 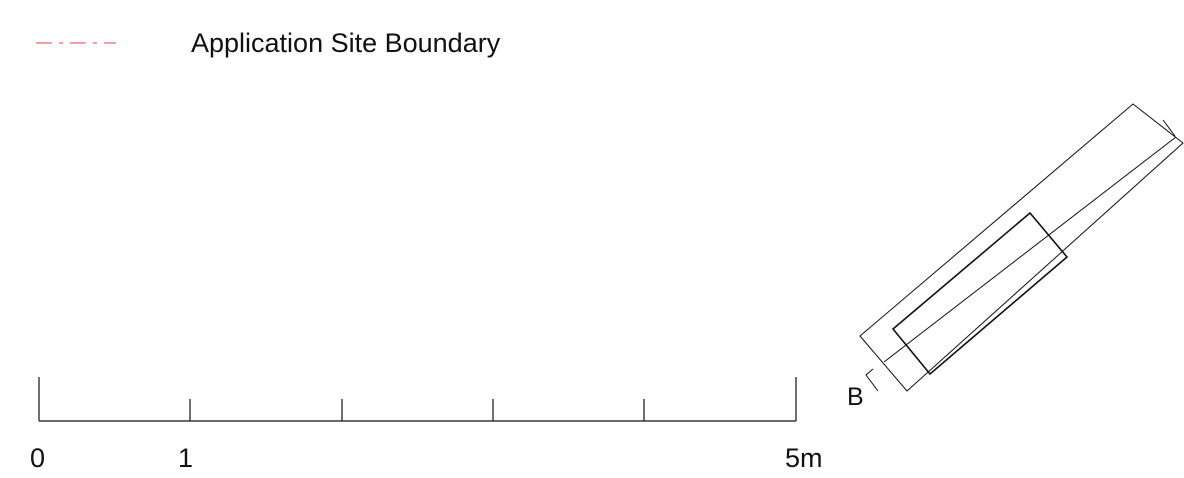 What do you see at coordinates (980, 293) in the screenshot?
I see `plan-inner-unit` at bounding box center [980, 293].